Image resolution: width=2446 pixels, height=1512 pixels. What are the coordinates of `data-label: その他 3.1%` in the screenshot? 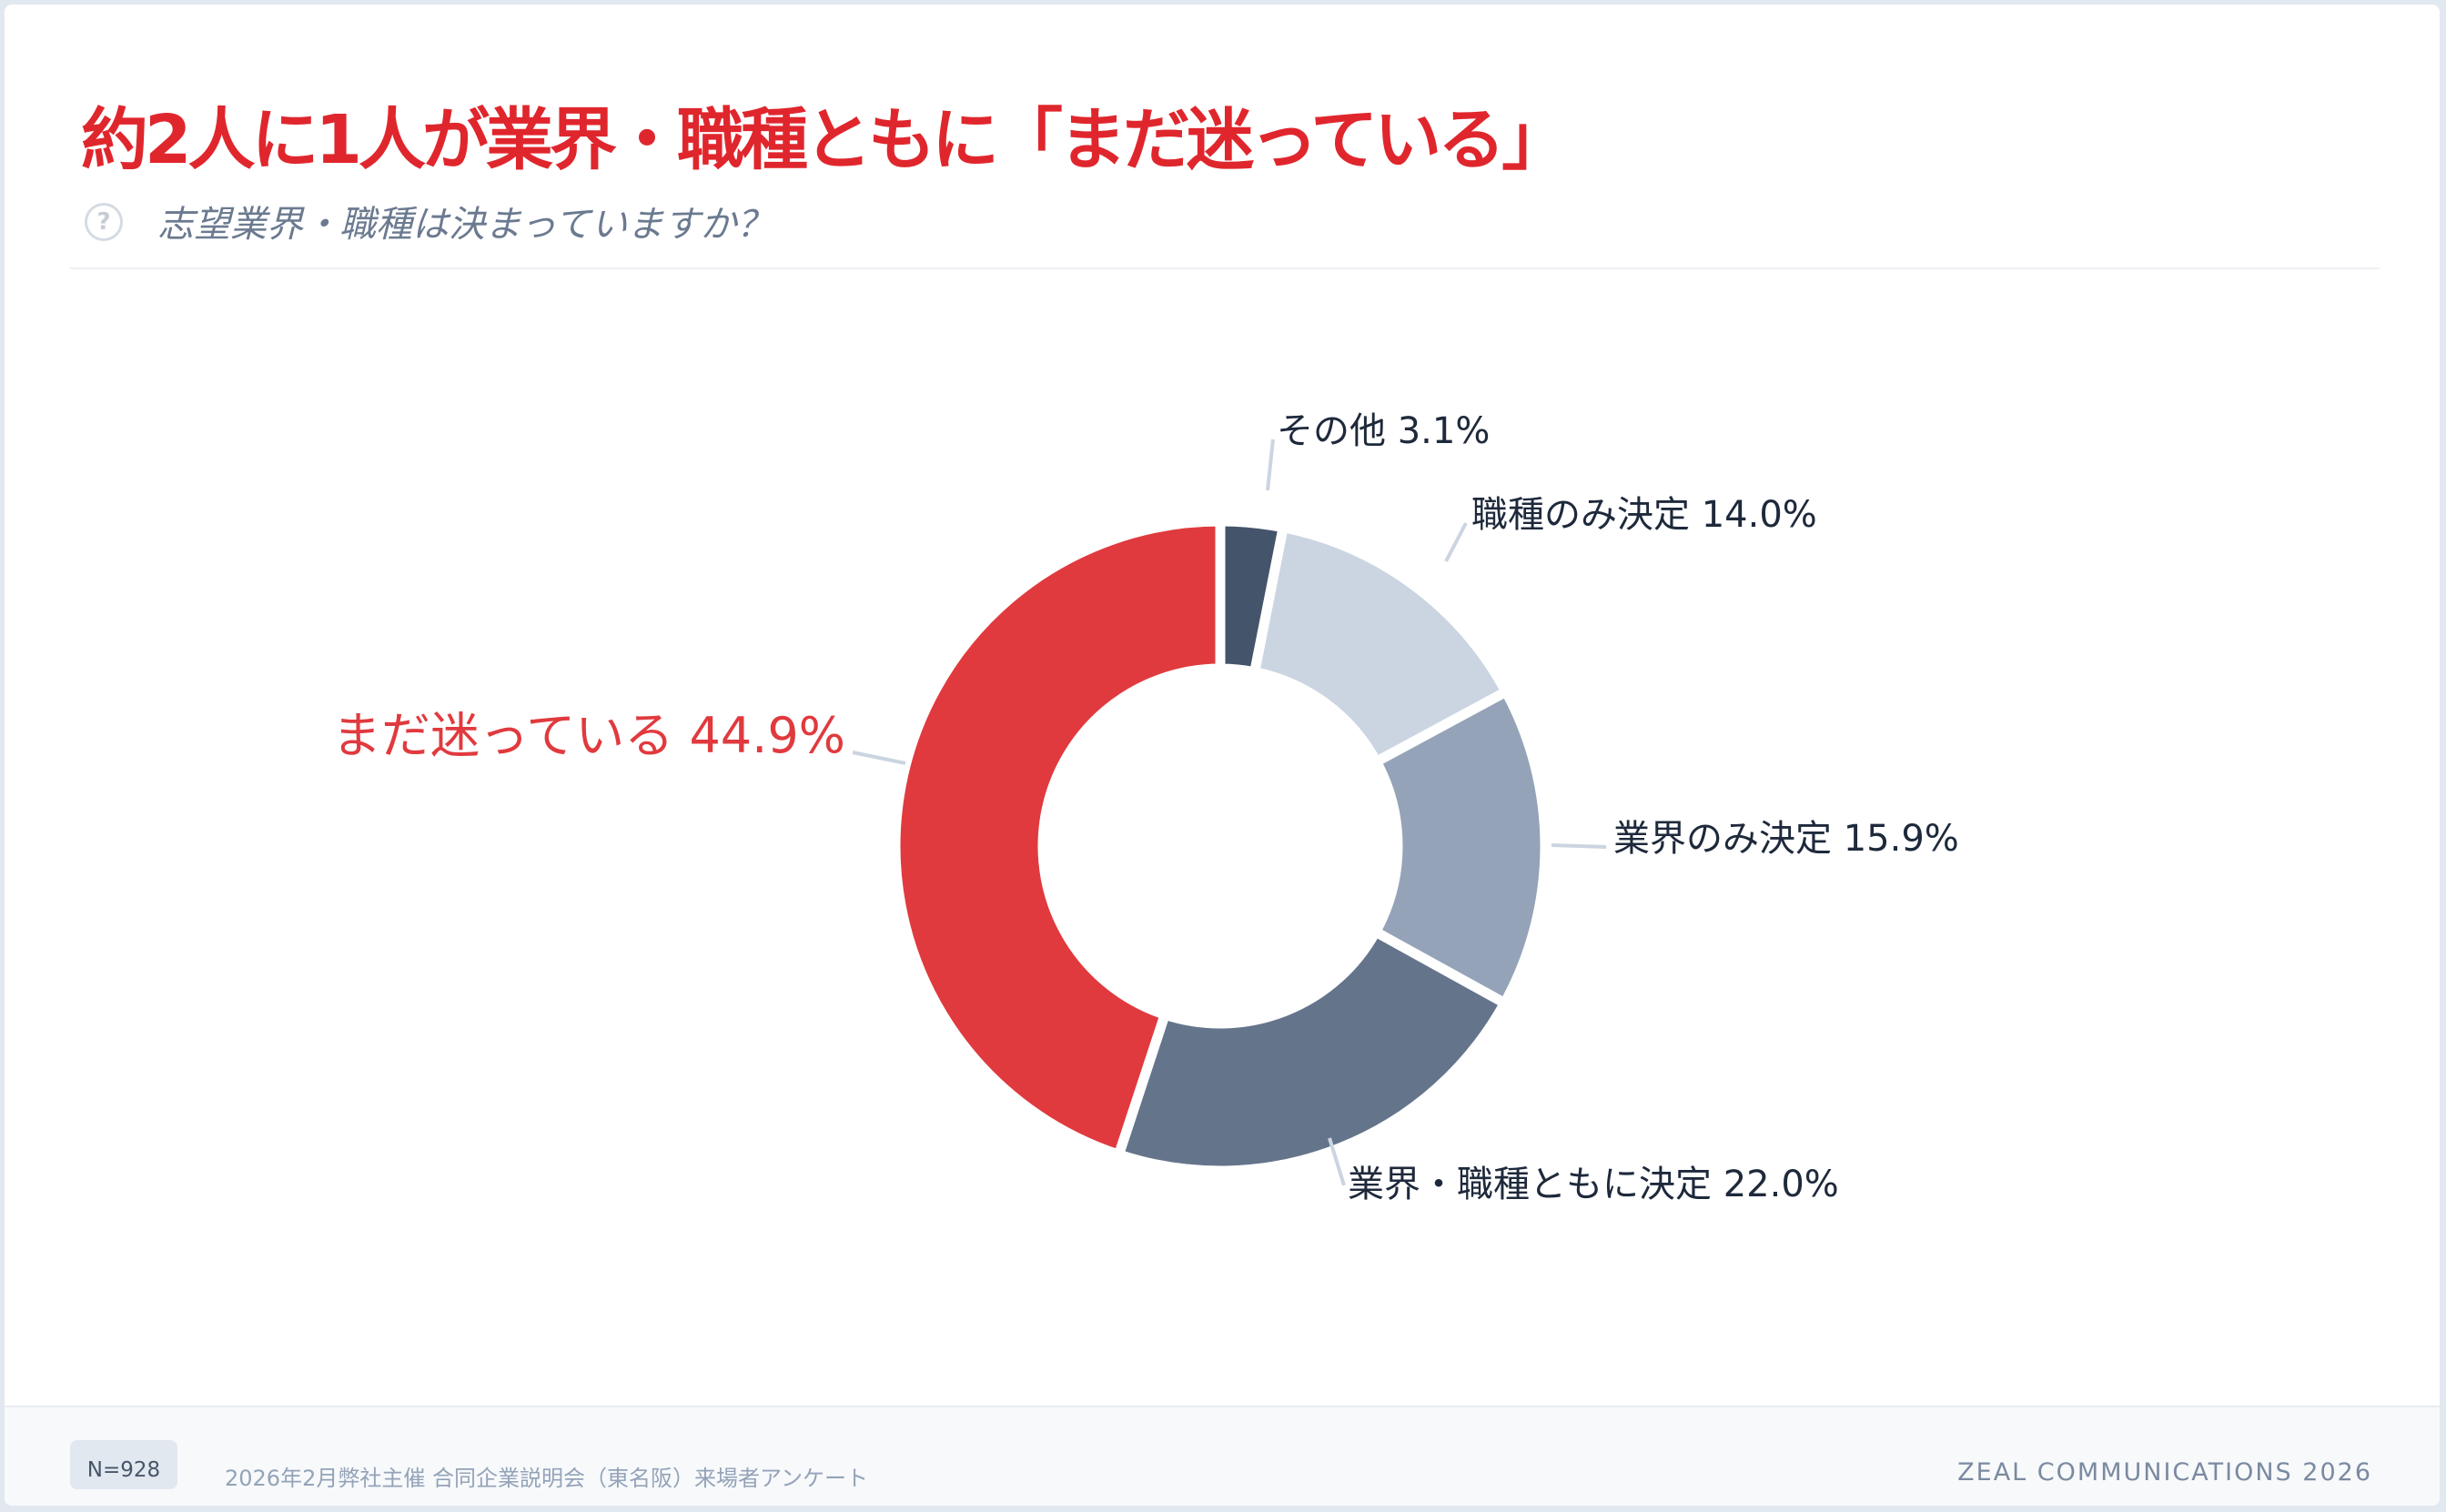 It's located at (1383, 431).